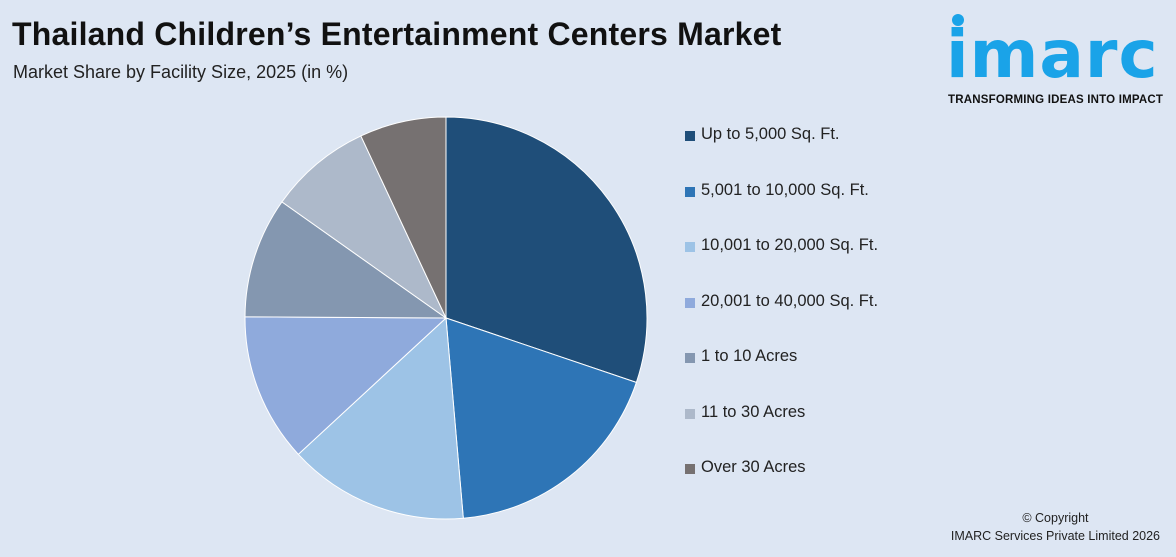 The width and height of the screenshot is (1176, 557). What do you see at coordinates (781, 153) in the screenshot?
I see `legend-item: Up to 5,000 Sq. Ft.` at bounding box center [781, 153].